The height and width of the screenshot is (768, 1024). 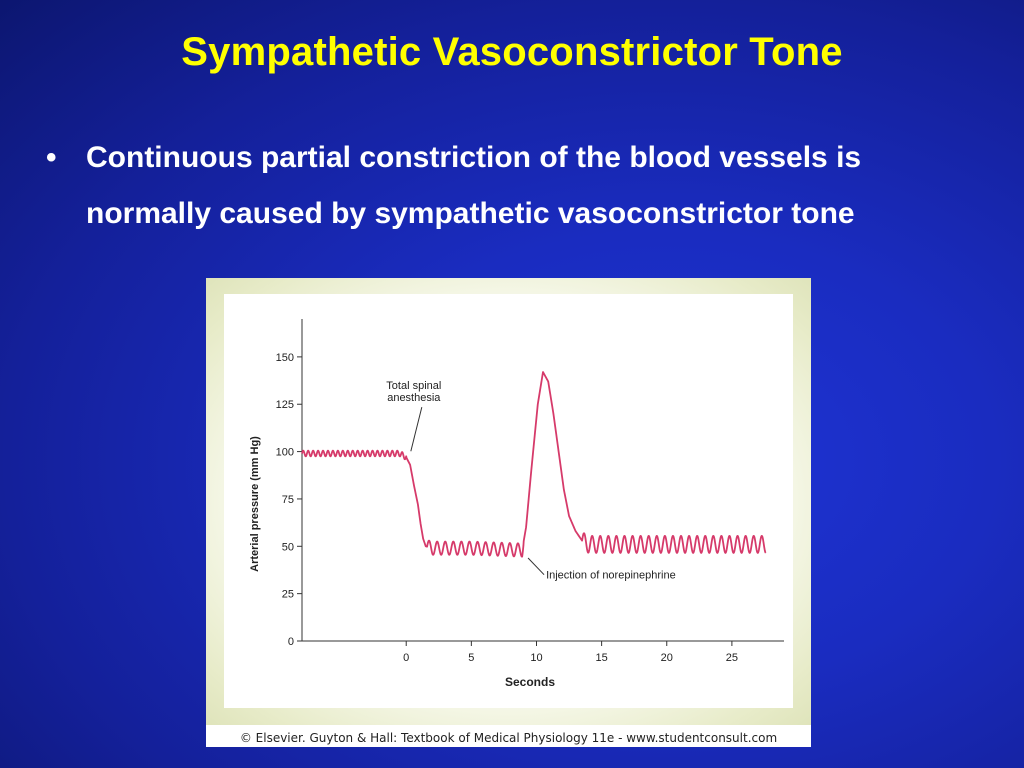 What do you see at coordinates (471, 658) in the screenshot?
I see `x-tick-label: 5` at bounding box center [471, 658].